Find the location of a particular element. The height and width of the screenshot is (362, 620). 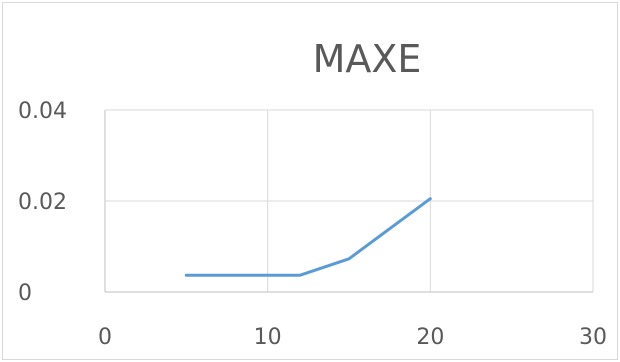

y-tick-labels: 0 0.02 0.04 is located at coordinates (42, 202).